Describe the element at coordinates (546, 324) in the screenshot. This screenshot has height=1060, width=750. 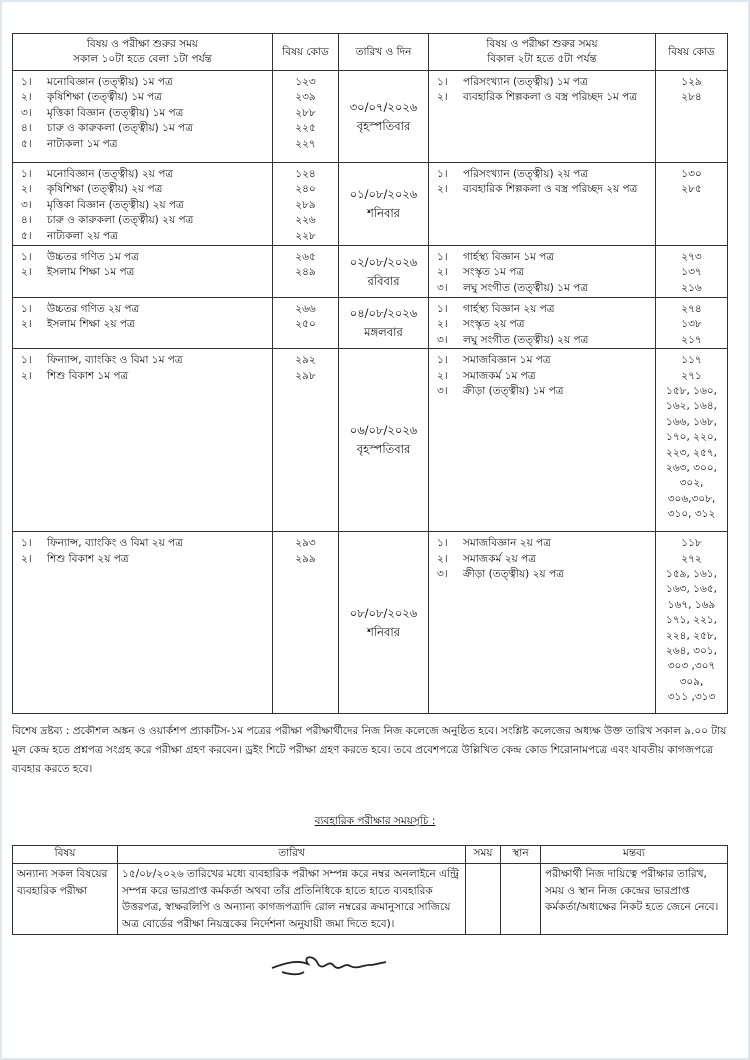
I see `subject-item: ২। সংস্কৃত ২য় পত্র` at that location.